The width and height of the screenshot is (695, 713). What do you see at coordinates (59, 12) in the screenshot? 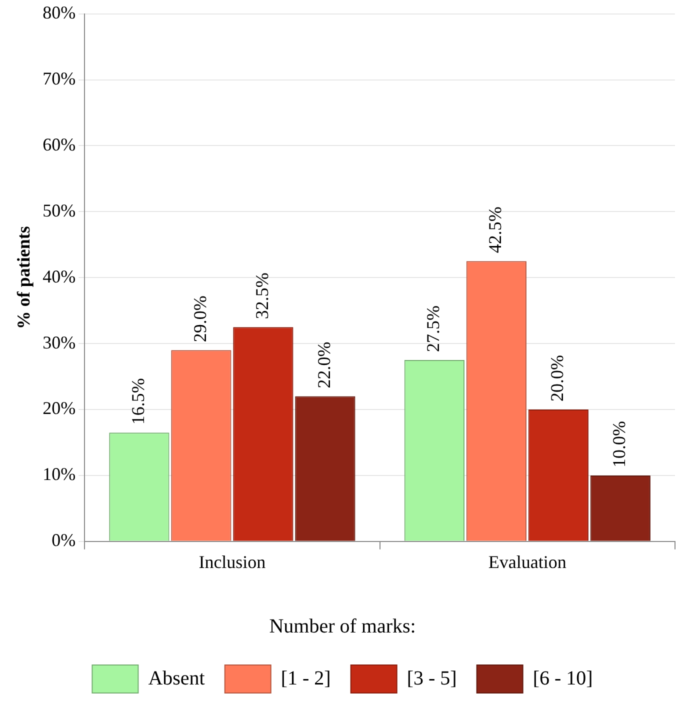
I see `y-tick-label: 80%` at bounding box center [59, 12].